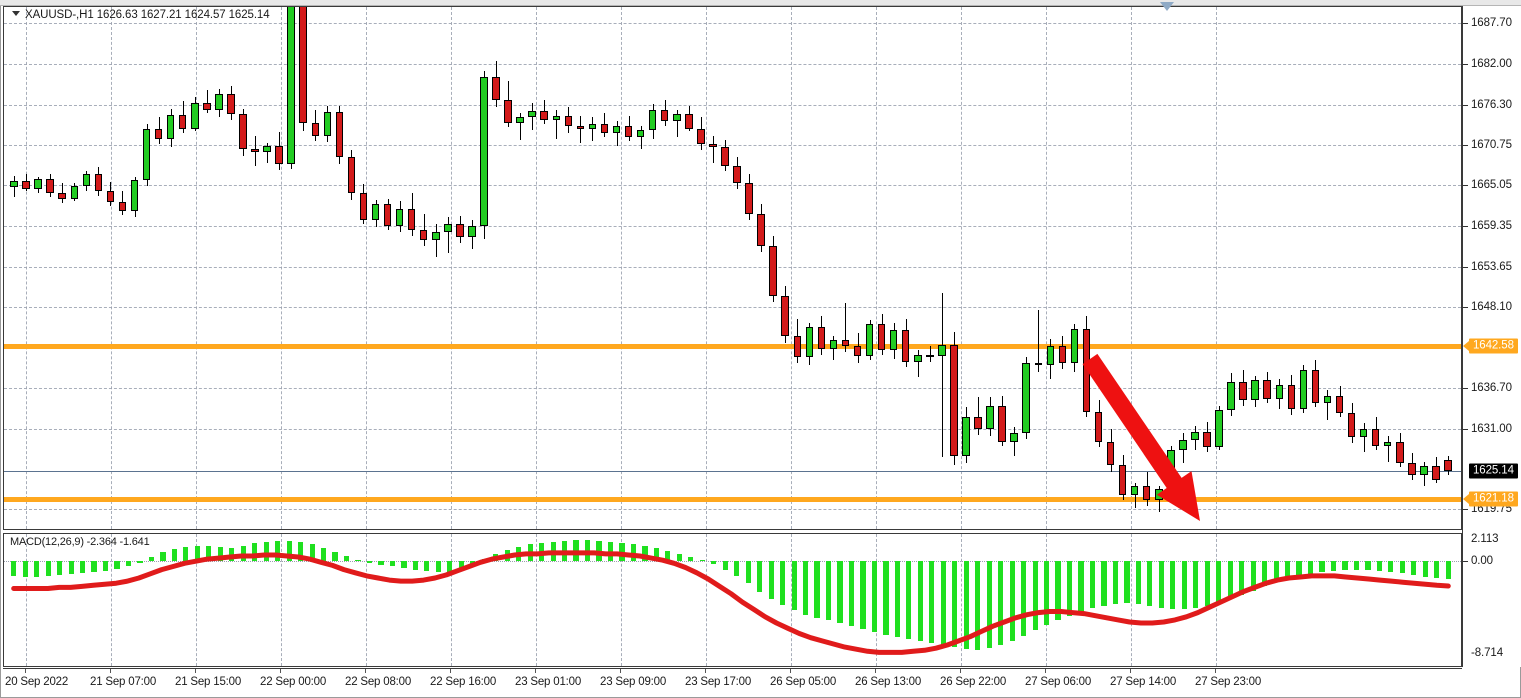  Describe the element at coordinates (1493, 471) in the screenshot. I see `current-price-badge: 1625.14` at that location.